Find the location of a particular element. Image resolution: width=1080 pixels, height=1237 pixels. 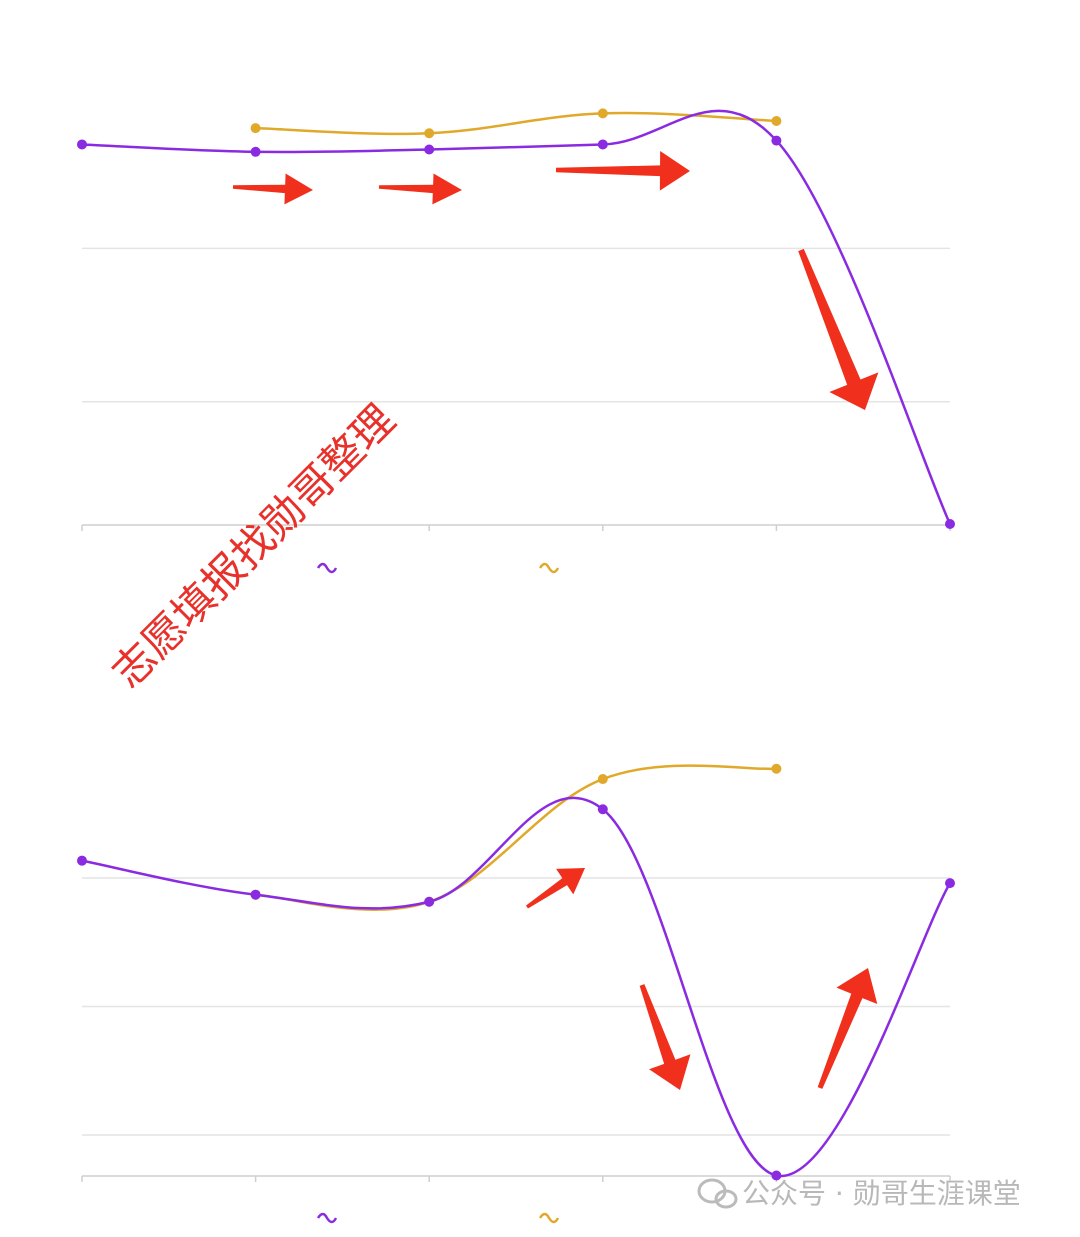

watermark-text: 志愿填报找勋哥整理 is located at coordinates (253, 546).